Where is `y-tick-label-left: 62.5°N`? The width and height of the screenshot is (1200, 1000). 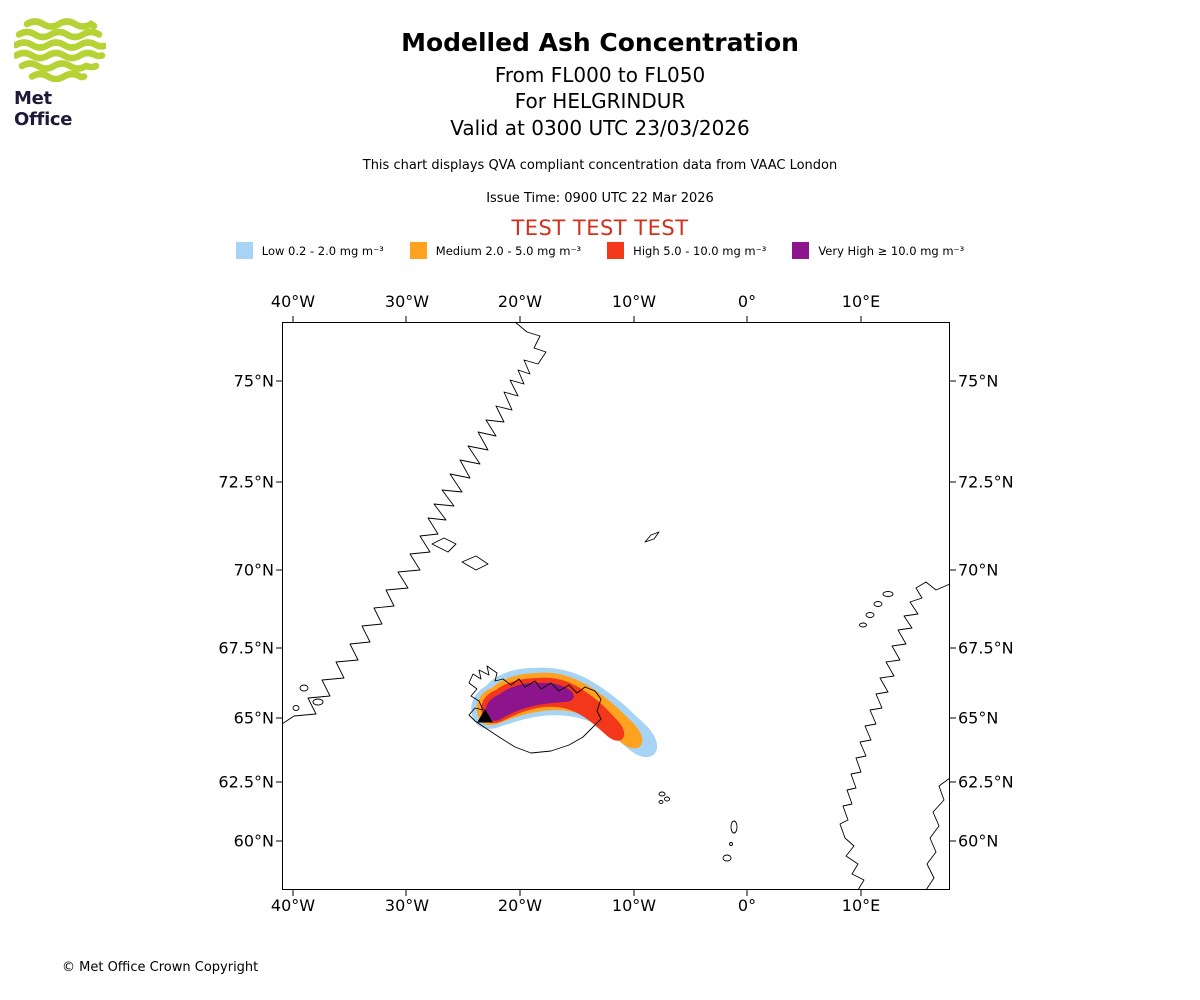 y-tick-label-left: 62.5°N is located at coordinates (246, 782).